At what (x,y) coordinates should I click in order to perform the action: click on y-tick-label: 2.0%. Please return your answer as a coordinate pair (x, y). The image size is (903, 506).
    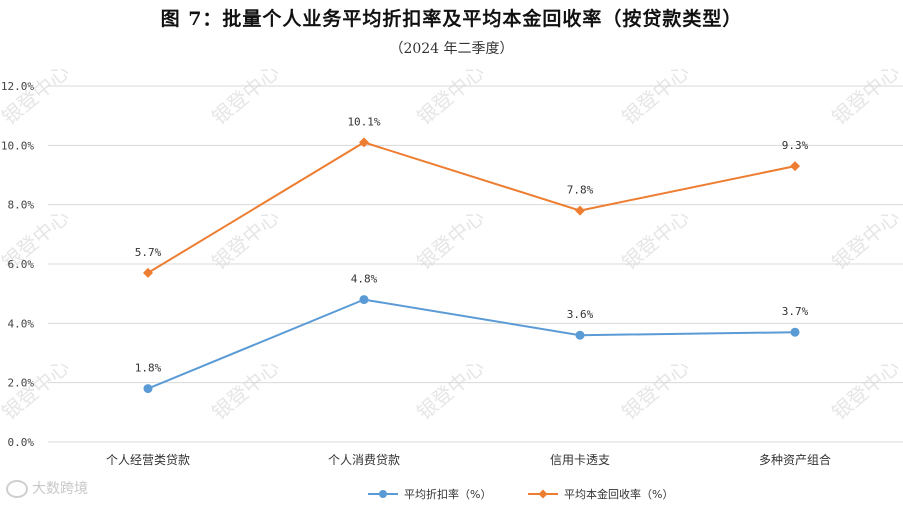
    Looking at the image, I should click on (21, 383).